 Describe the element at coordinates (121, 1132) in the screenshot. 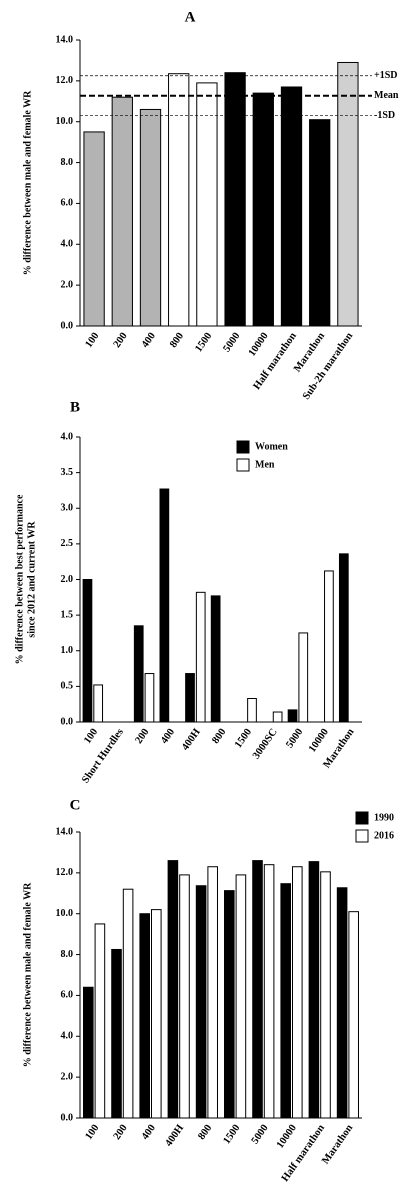

I see `x-tick-label: 200` at that location.